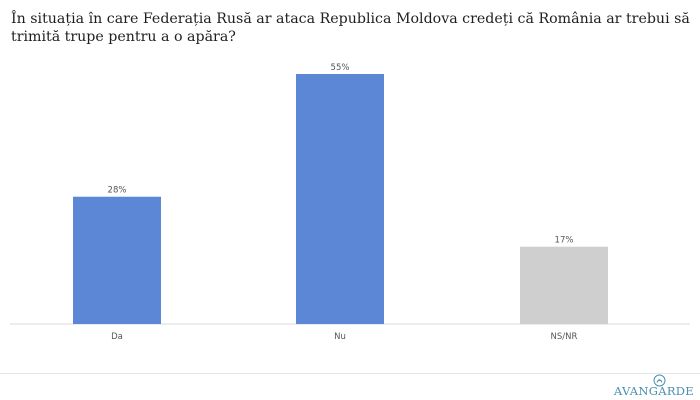  Describe the element at coordinates (653, 391) in the screenshot. I see `logo-text: AVANGARDE` at that location.